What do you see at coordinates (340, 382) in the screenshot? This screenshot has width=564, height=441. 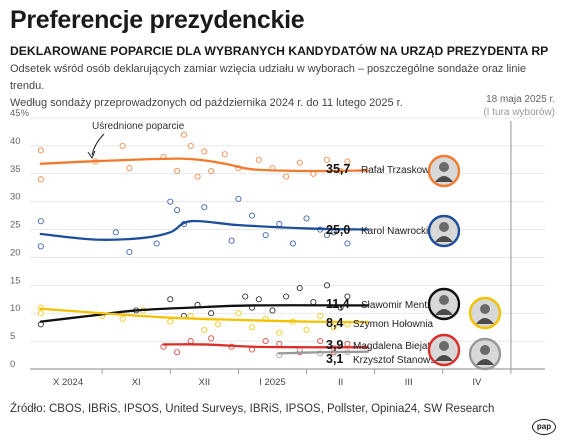 I see `x-tick-label-4: II` at bounding box center [340, 382].